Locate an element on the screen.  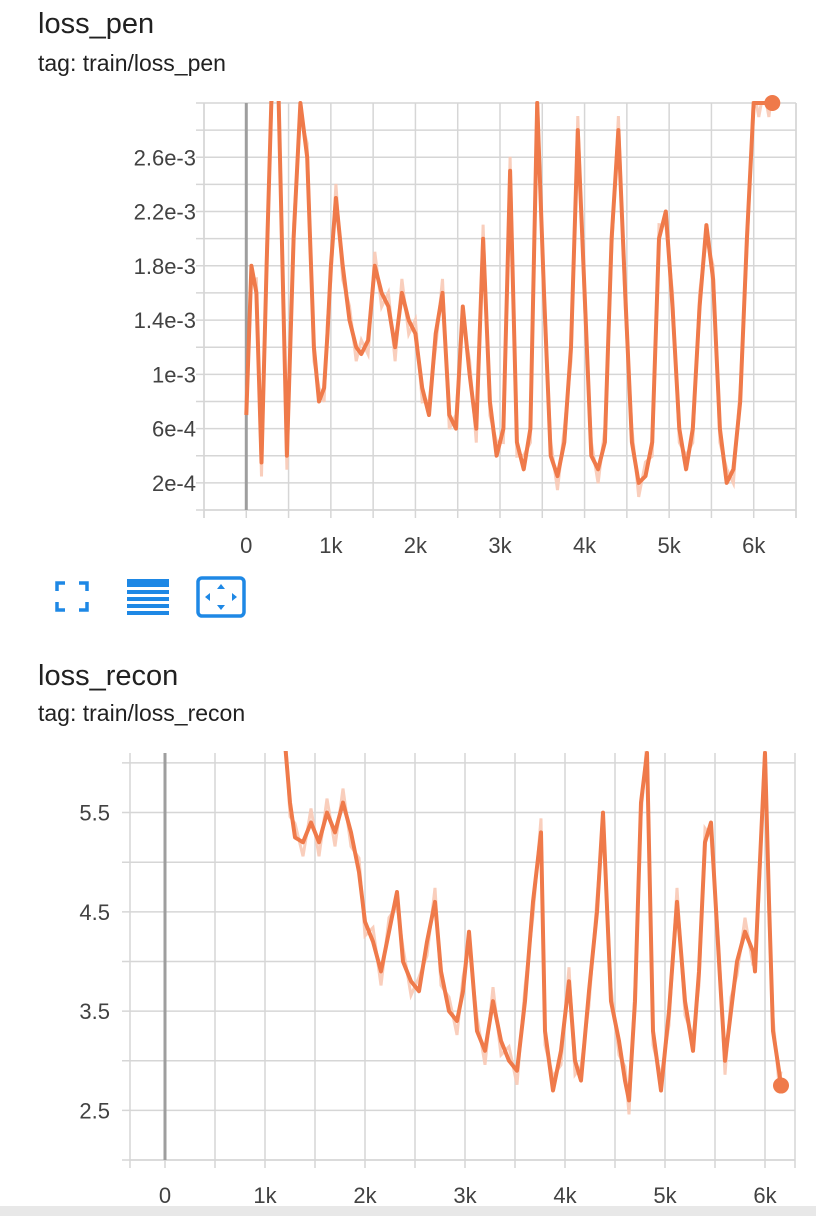
chart-title: loss_recon is located at coordinates (108, 676).